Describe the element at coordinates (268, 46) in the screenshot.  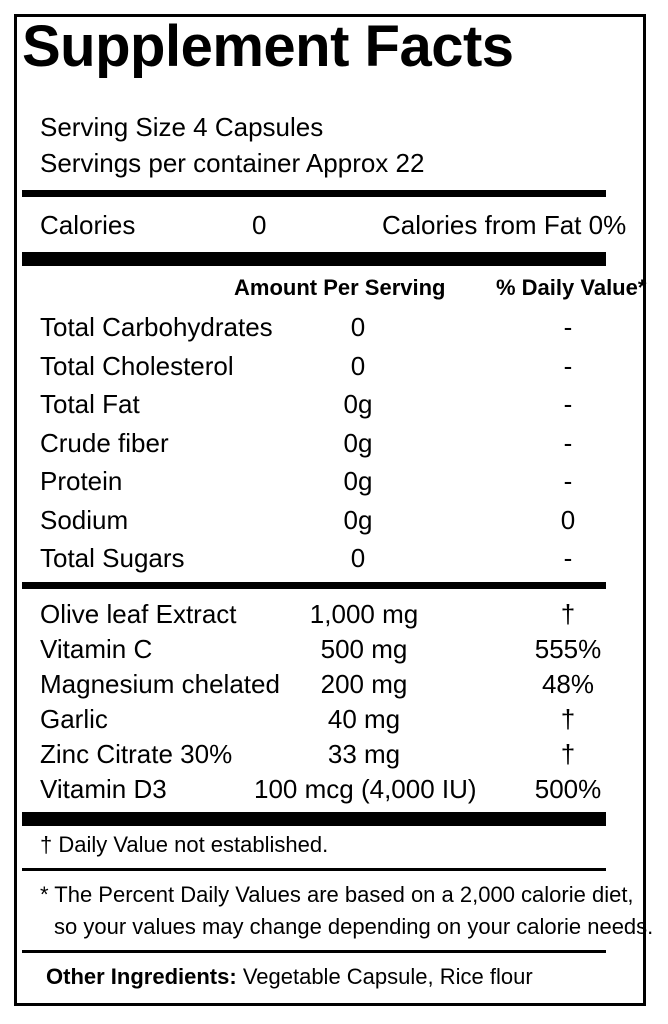
I see `panel-title: Supplement Facts` at that location.